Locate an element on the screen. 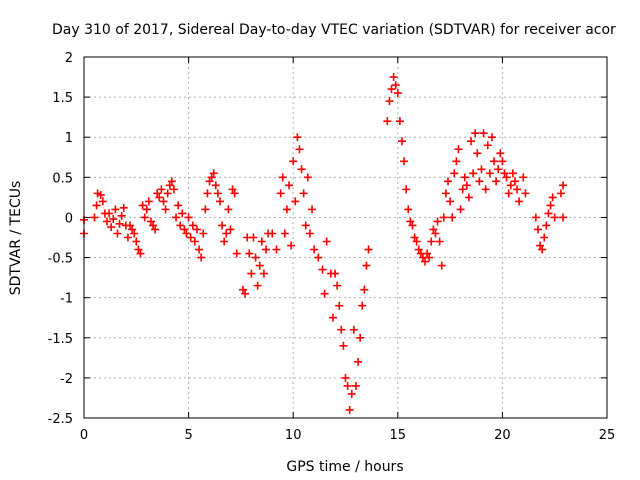 The width and height of the screenshot is (640, 480). y-tick-label: 2 is located at coordinates (69, 58).